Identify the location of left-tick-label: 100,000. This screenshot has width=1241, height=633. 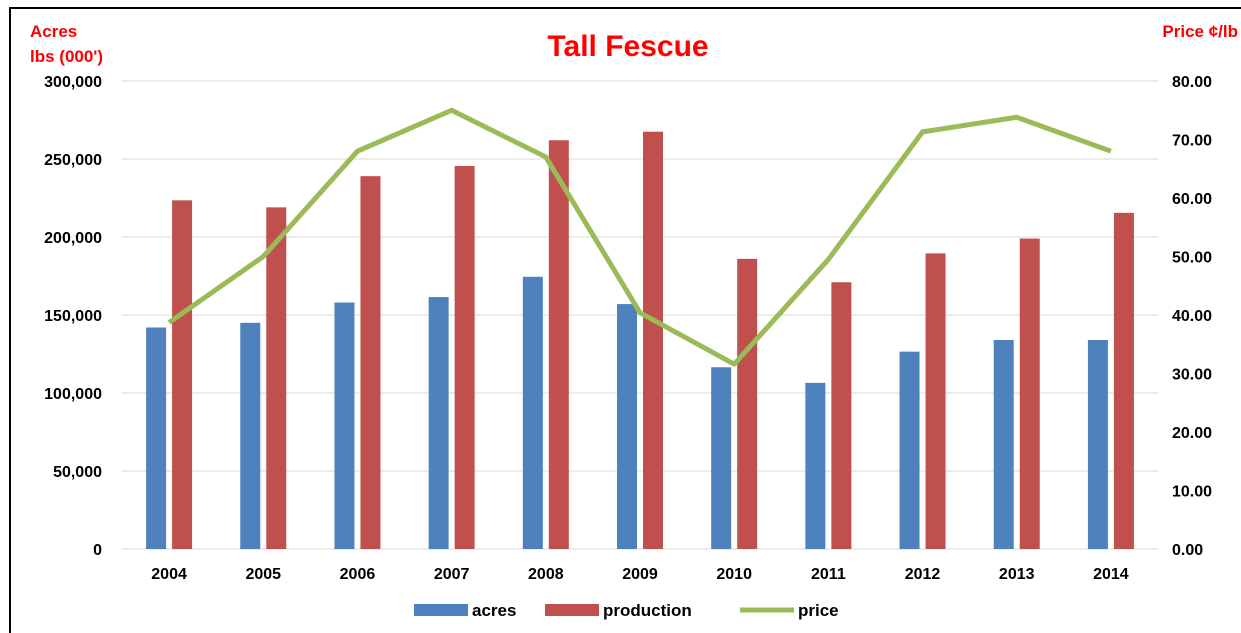
(73, 394).